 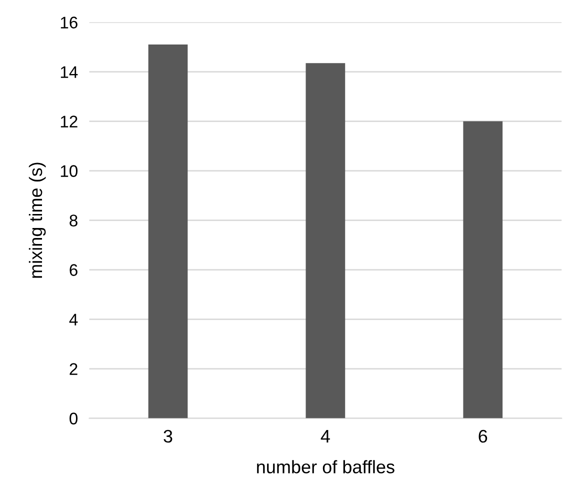 I want to click on y-tick-label: 6, so click(x=74, y=270).